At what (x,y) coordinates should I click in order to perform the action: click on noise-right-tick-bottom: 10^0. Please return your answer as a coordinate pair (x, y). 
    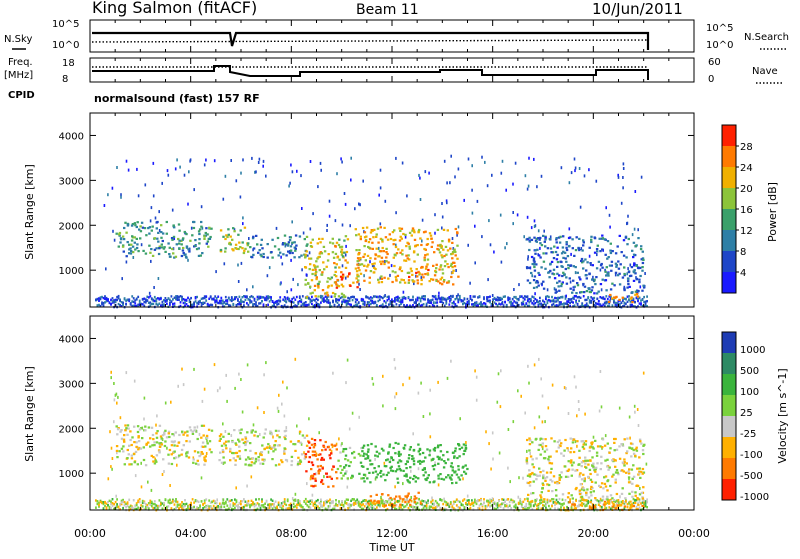
    Looking at the image, I should click on (719, 45).